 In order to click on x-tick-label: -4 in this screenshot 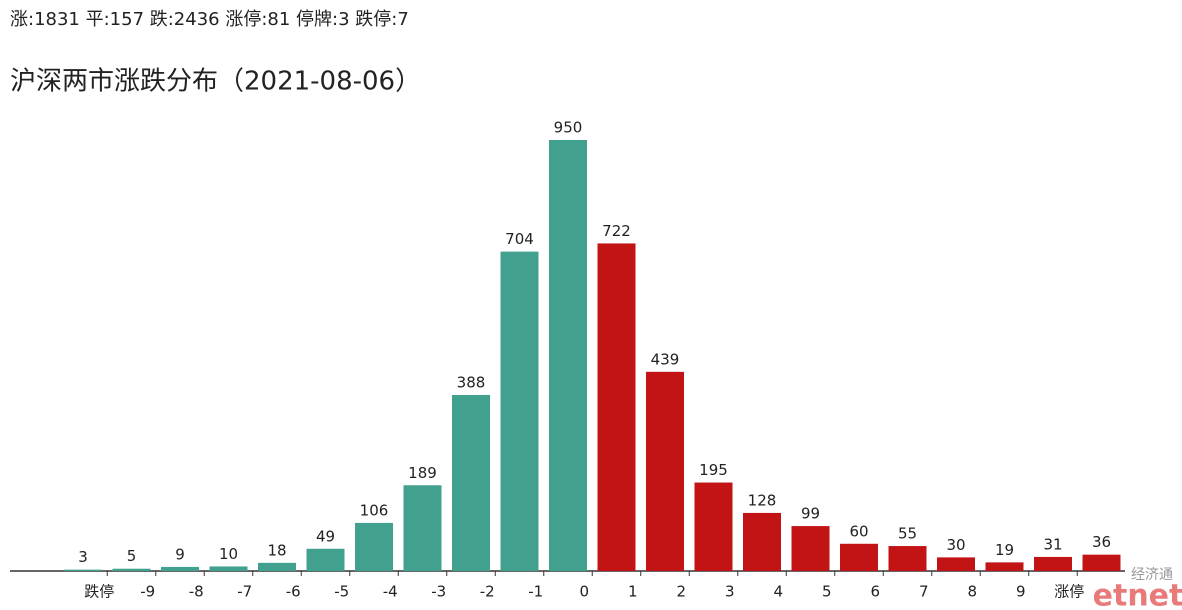, I will do `click(390, 592)`.